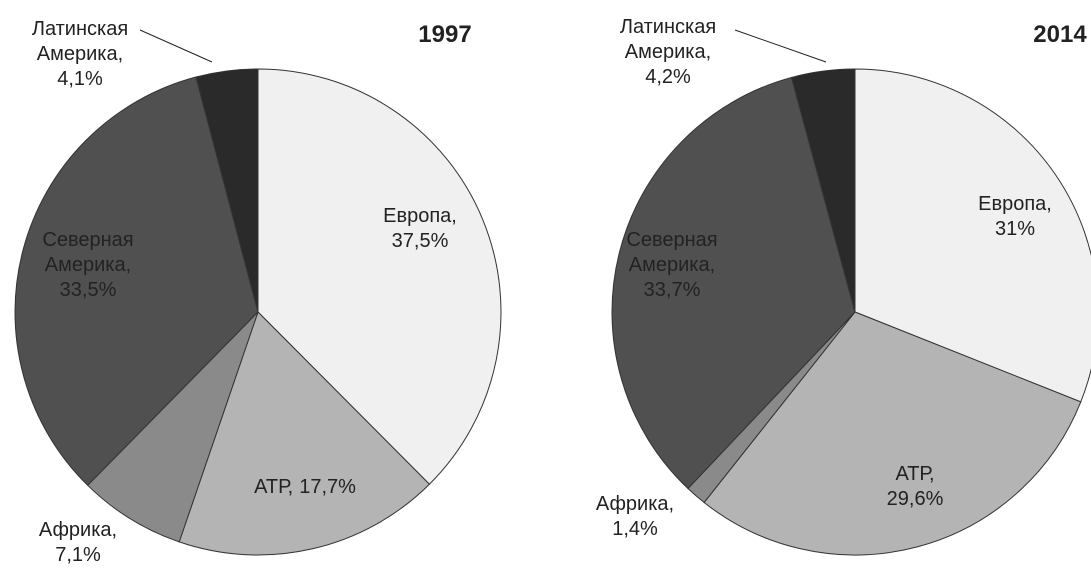 This screenshot has height=574, width=1091. What do you see at coordinates (420, 241) in the screenshot?
I see `slice-value: 37,5%` at bounding box center [420, 241].